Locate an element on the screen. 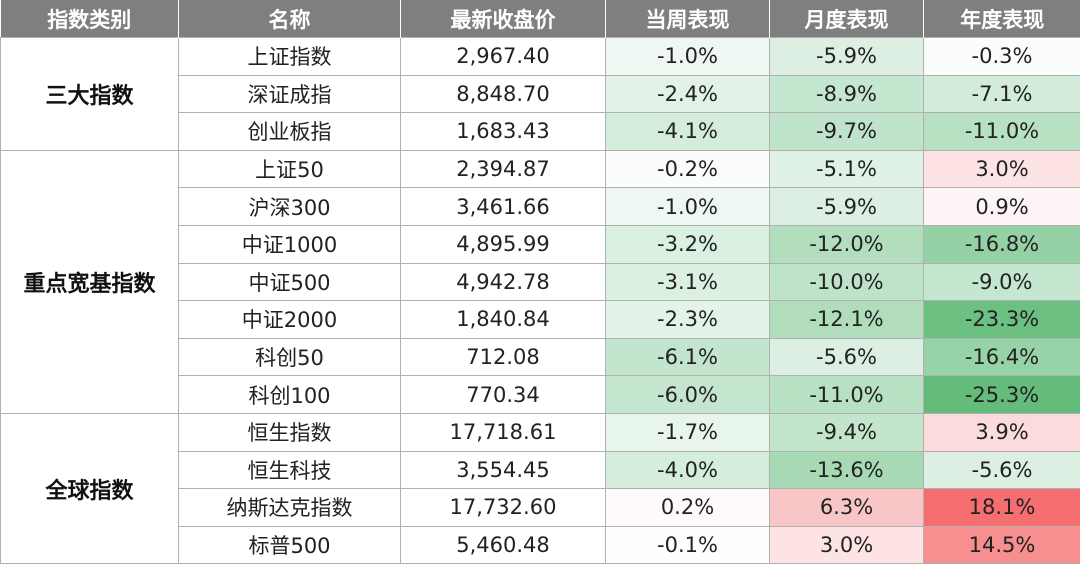  yearly-performance-cell: -0.3% is located at coordinates (1002, 57).